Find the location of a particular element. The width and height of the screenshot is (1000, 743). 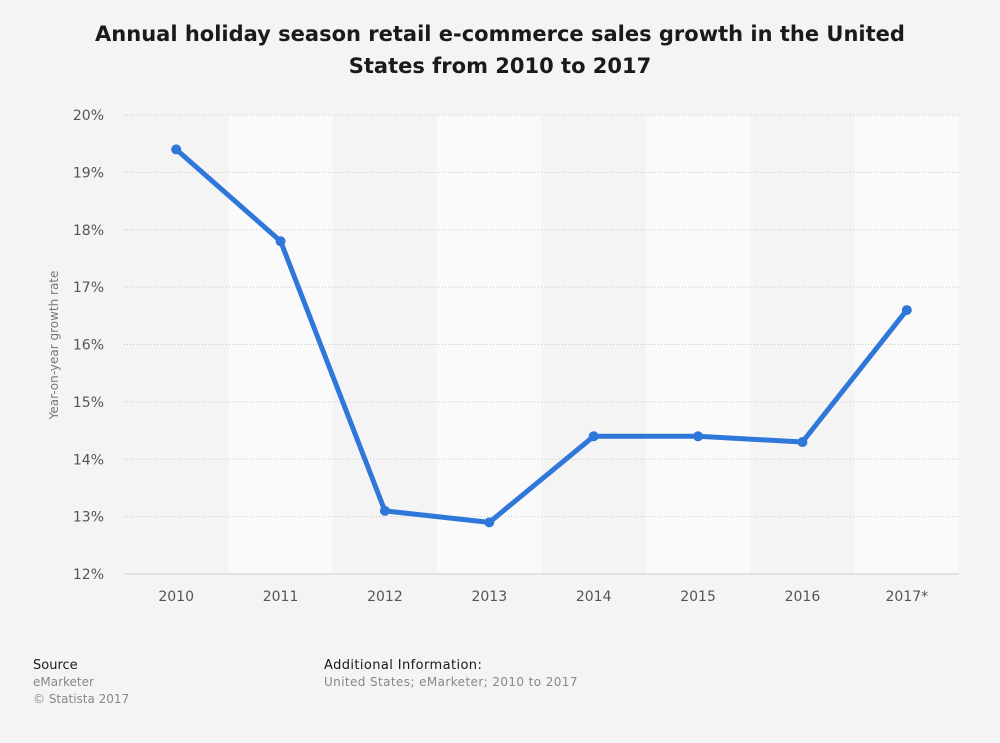

x-tick-label: 2016 is located at coordinates (803, 597).